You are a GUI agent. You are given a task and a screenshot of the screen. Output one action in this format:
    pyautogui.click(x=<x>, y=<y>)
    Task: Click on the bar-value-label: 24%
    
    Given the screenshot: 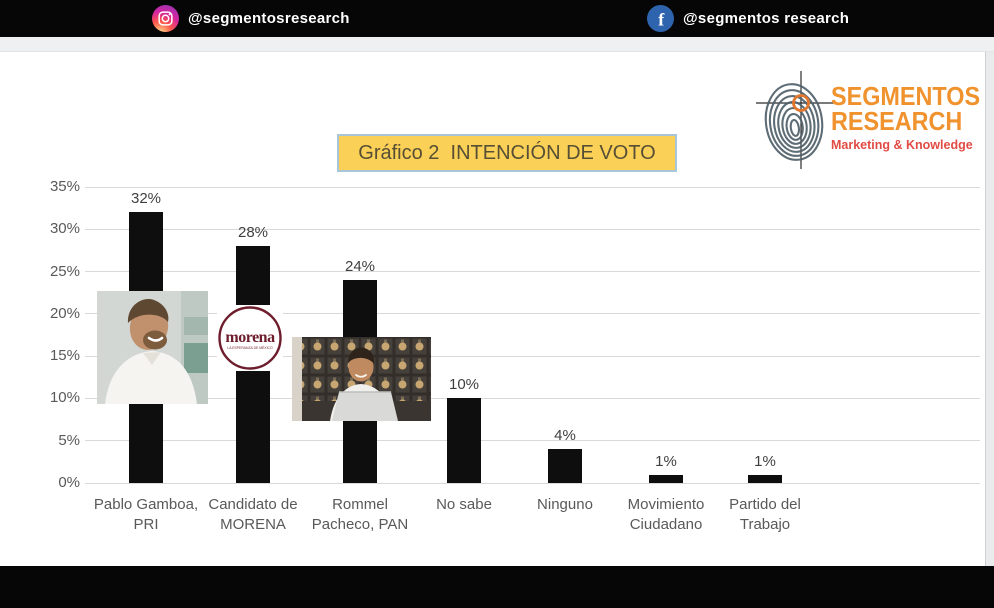 What is the action you would take?
    pyautogui.click(x=360, y=267)
    